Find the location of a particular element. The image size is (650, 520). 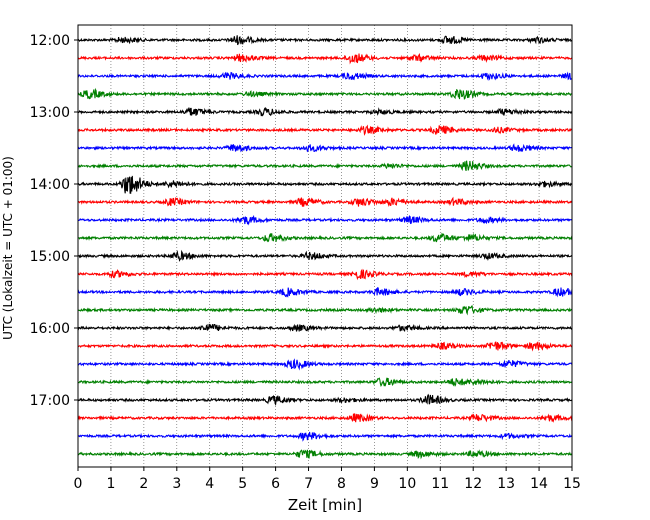

x-tick-label: 0 is located at coordinates (78, 484).